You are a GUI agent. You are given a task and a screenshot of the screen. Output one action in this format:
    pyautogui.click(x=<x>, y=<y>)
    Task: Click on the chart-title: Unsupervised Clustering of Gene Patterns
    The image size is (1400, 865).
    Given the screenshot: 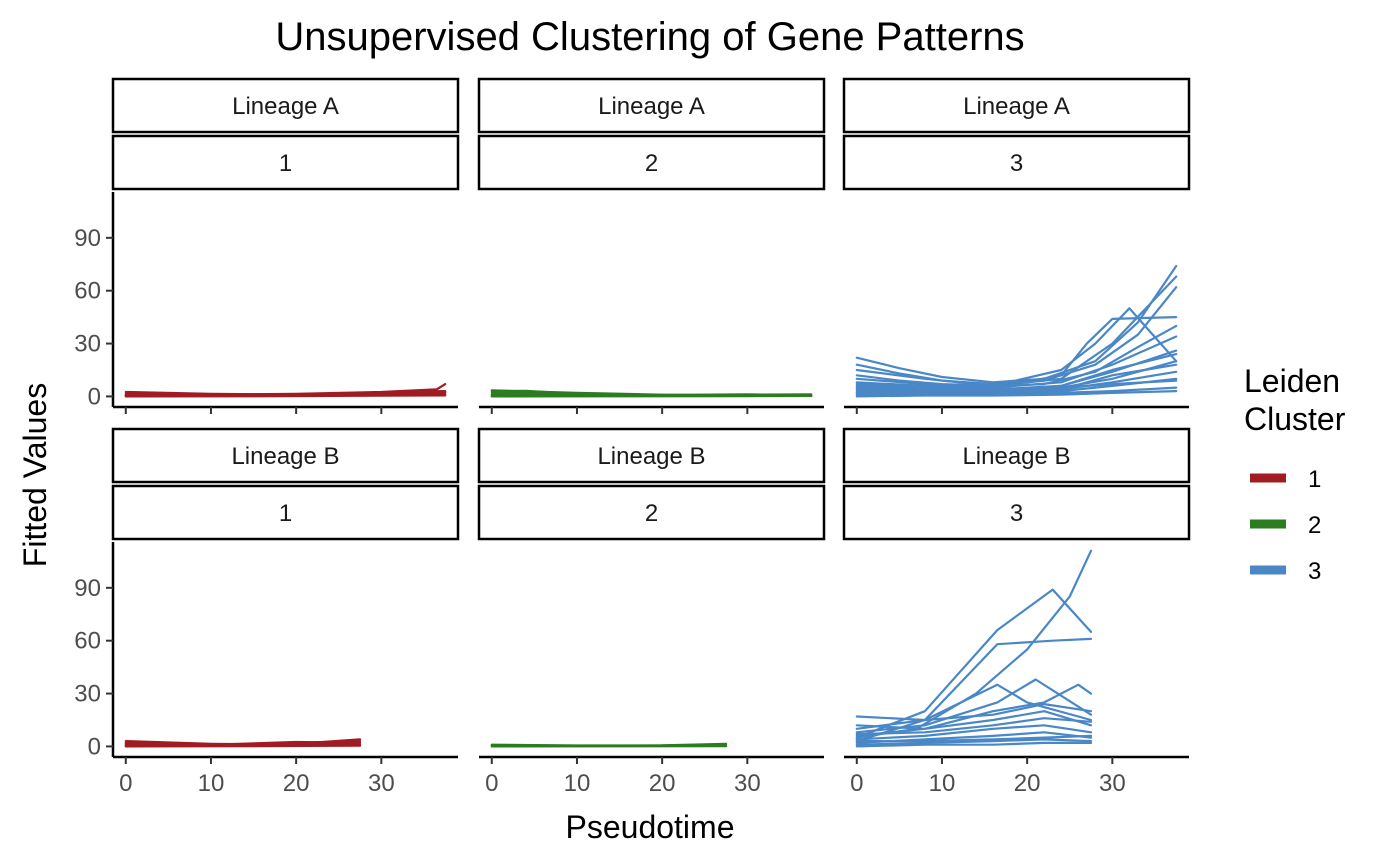 What is the action you would take?
    pyautogui.click(x=649, y=37)
    